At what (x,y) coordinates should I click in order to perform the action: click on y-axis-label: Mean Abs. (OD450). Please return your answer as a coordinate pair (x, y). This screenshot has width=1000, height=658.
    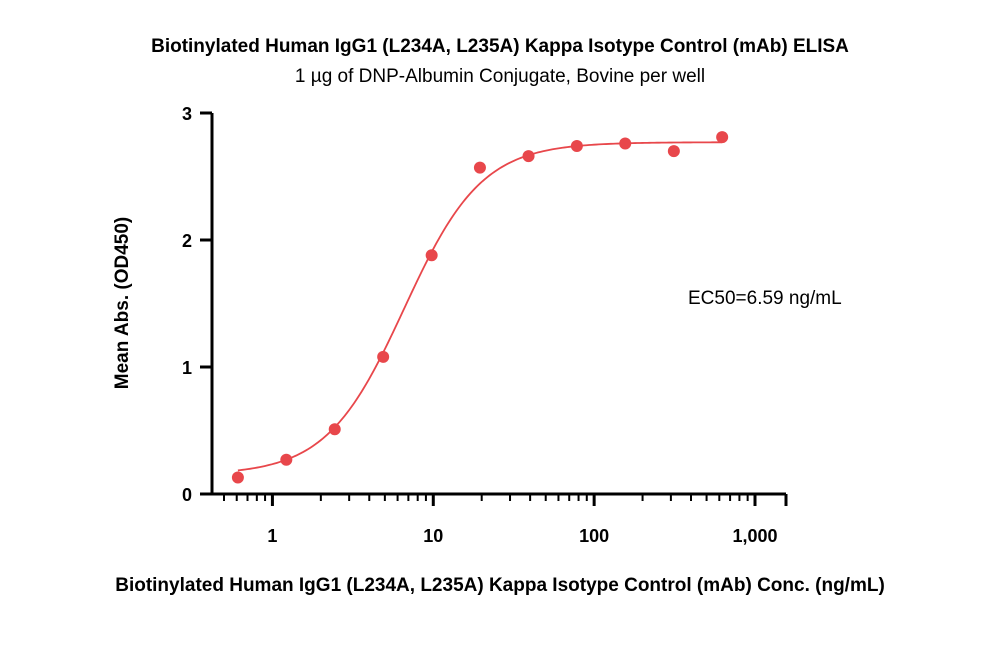
    Looking at the image, I should click on (122, 303).